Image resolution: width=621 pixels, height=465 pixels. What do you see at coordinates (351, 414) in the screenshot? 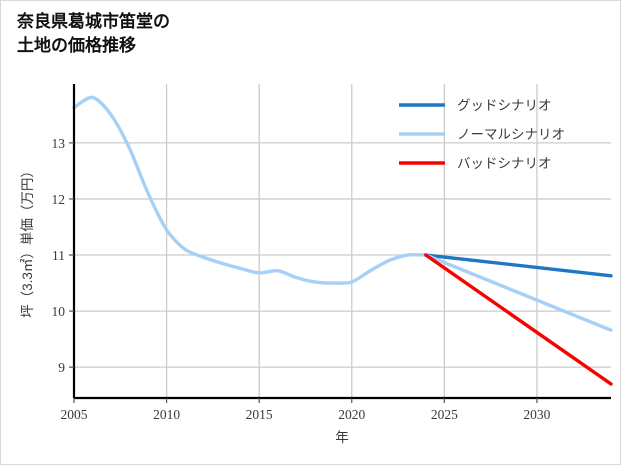
I see `x-tick-label: 2020` at bounding box center [351, 414].